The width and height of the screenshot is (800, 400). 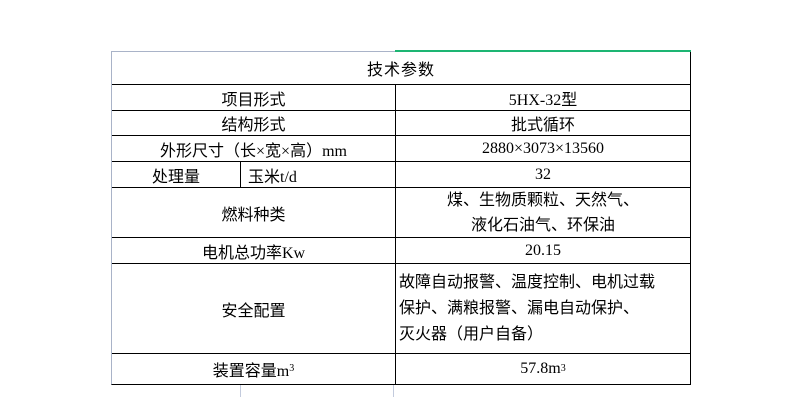 I want to click on table-title-cell: 技术参数, so click(x=401, y=68).